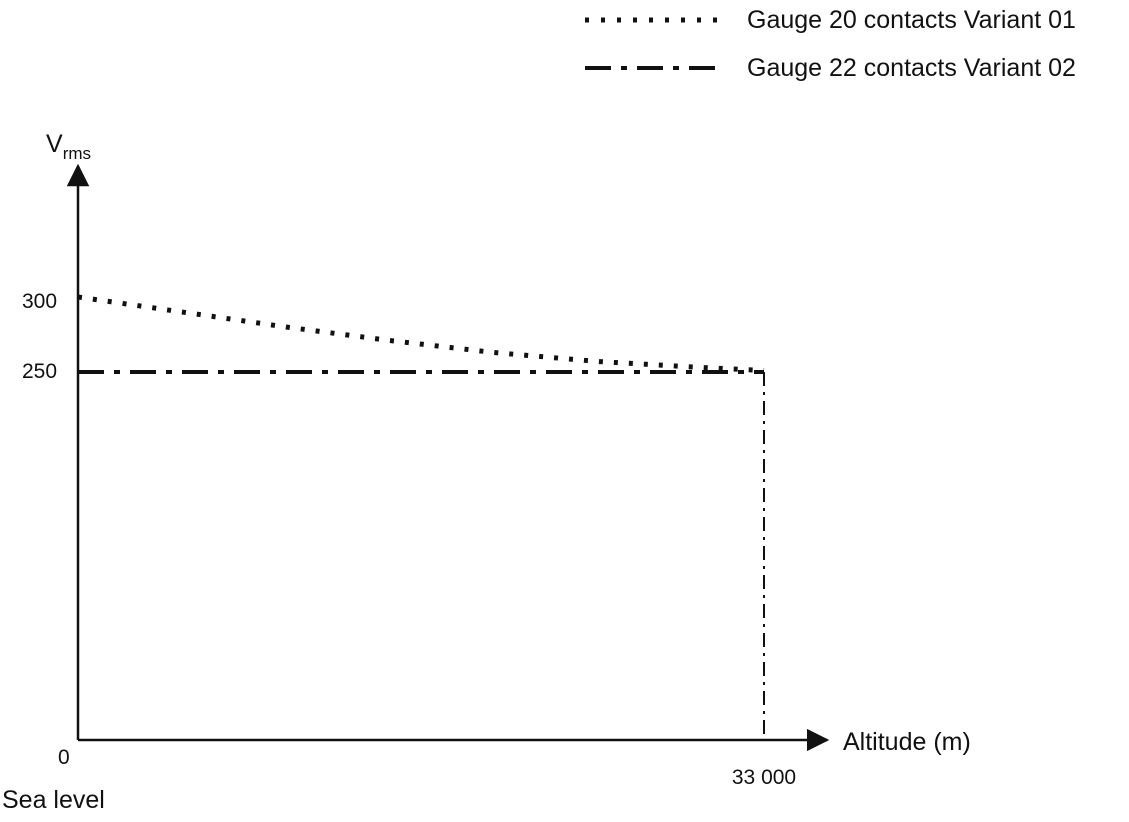  What do you see at coordinates (64, 757) in the screenshot?
I see `x-tick-label-0: 0` at bounding box center [64, 757].